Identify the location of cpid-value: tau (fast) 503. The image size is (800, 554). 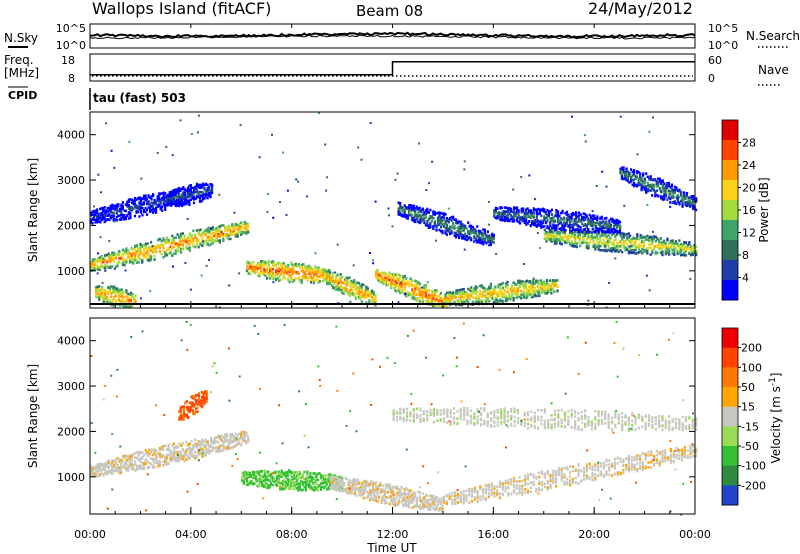
(139, 98).